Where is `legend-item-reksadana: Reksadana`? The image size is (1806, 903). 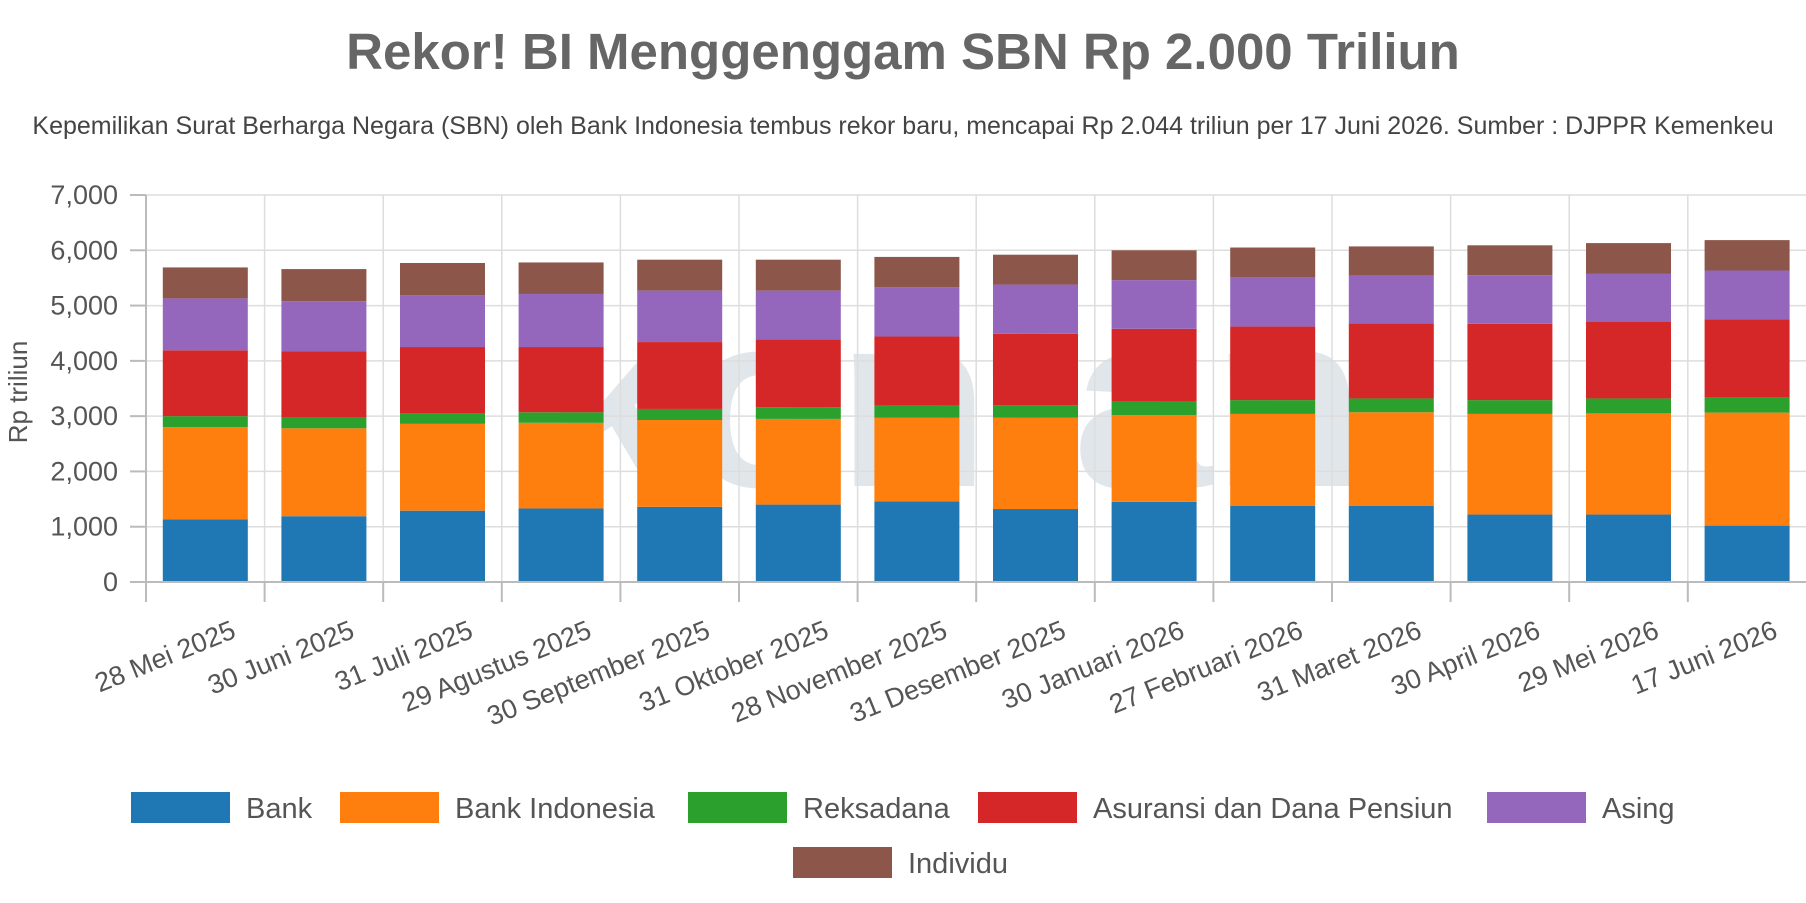 legend-item-reksadana: Reksadana is located at coordinates (819, 808).